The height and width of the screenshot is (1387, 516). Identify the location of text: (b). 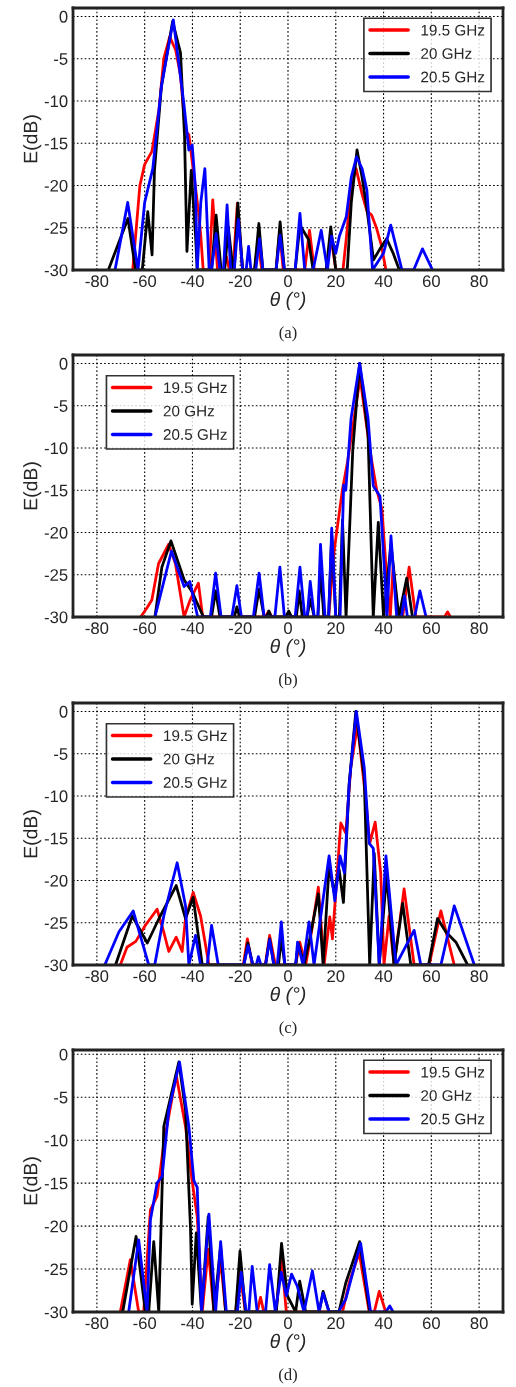
(288, 681).